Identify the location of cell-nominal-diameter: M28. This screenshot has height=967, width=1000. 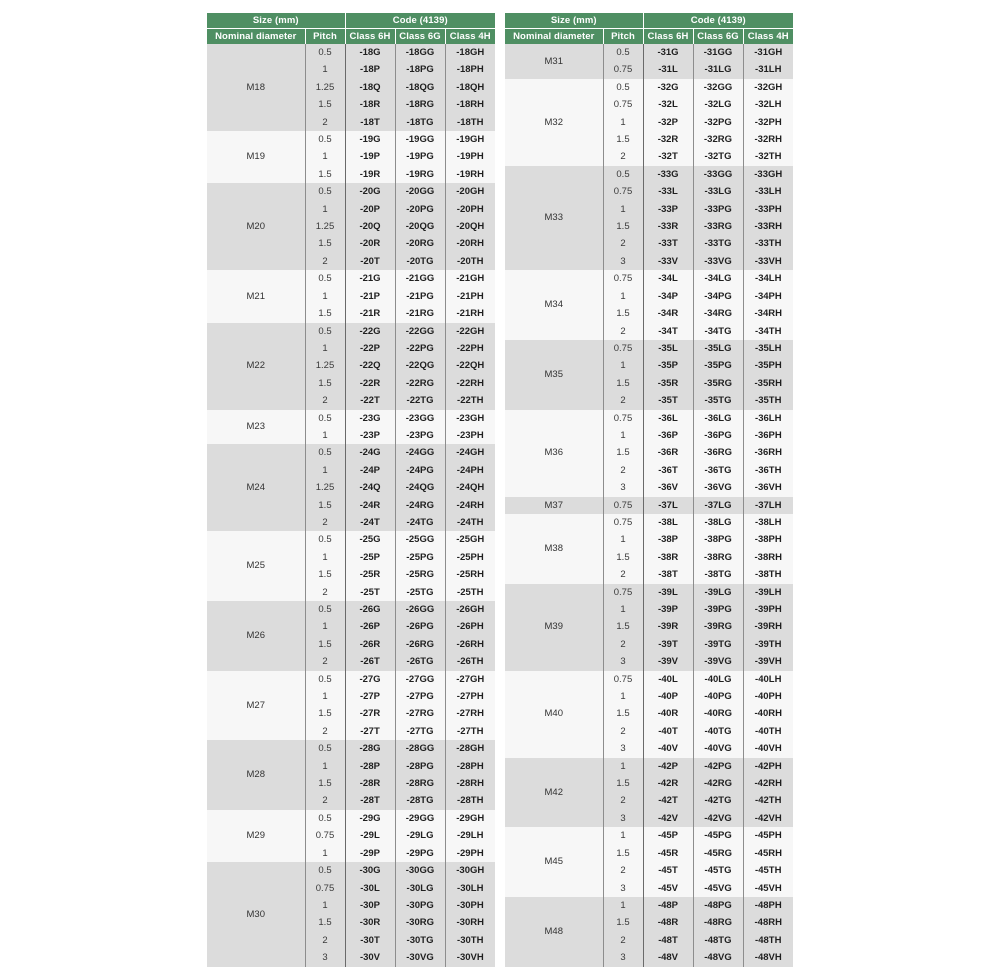
(256, 775).